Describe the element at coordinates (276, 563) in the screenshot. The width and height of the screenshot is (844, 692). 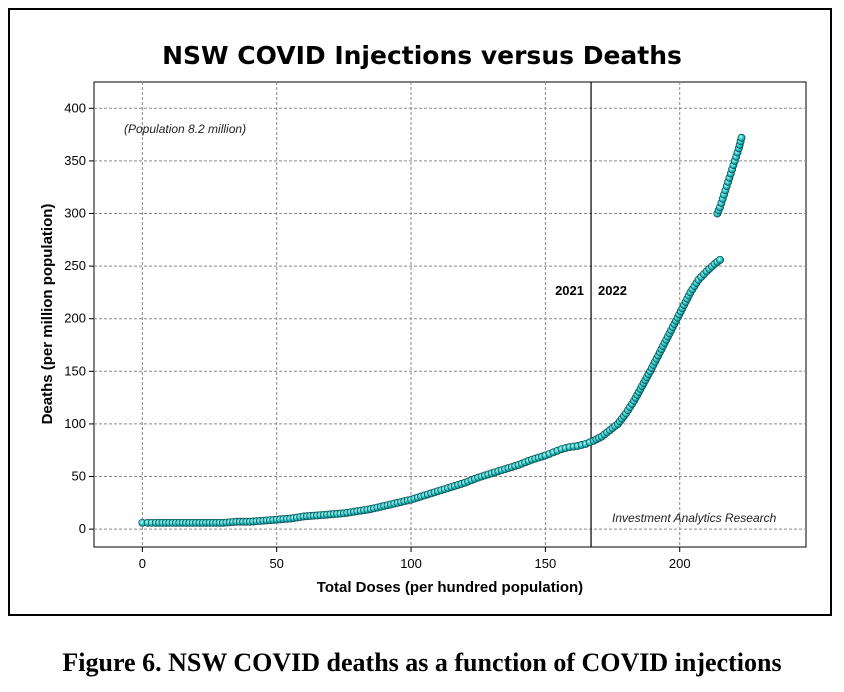
I see `x-tick-label: 50` at that location.